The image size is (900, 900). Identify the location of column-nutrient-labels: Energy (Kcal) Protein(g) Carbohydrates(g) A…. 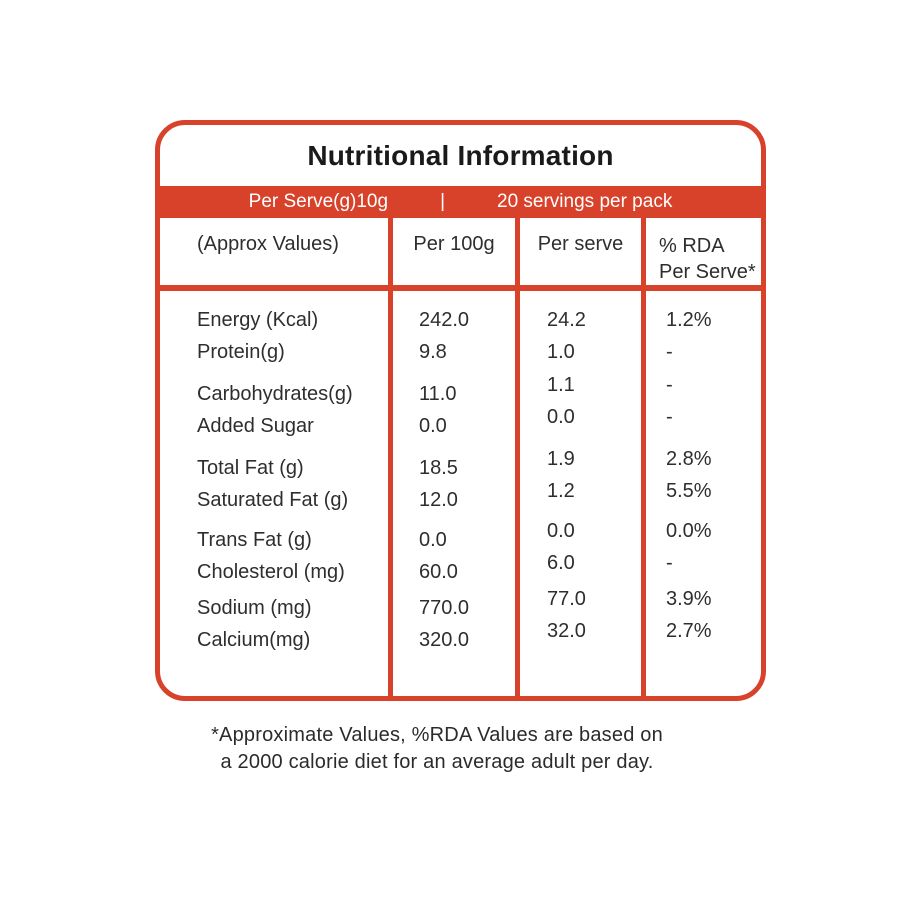
(274, 492).